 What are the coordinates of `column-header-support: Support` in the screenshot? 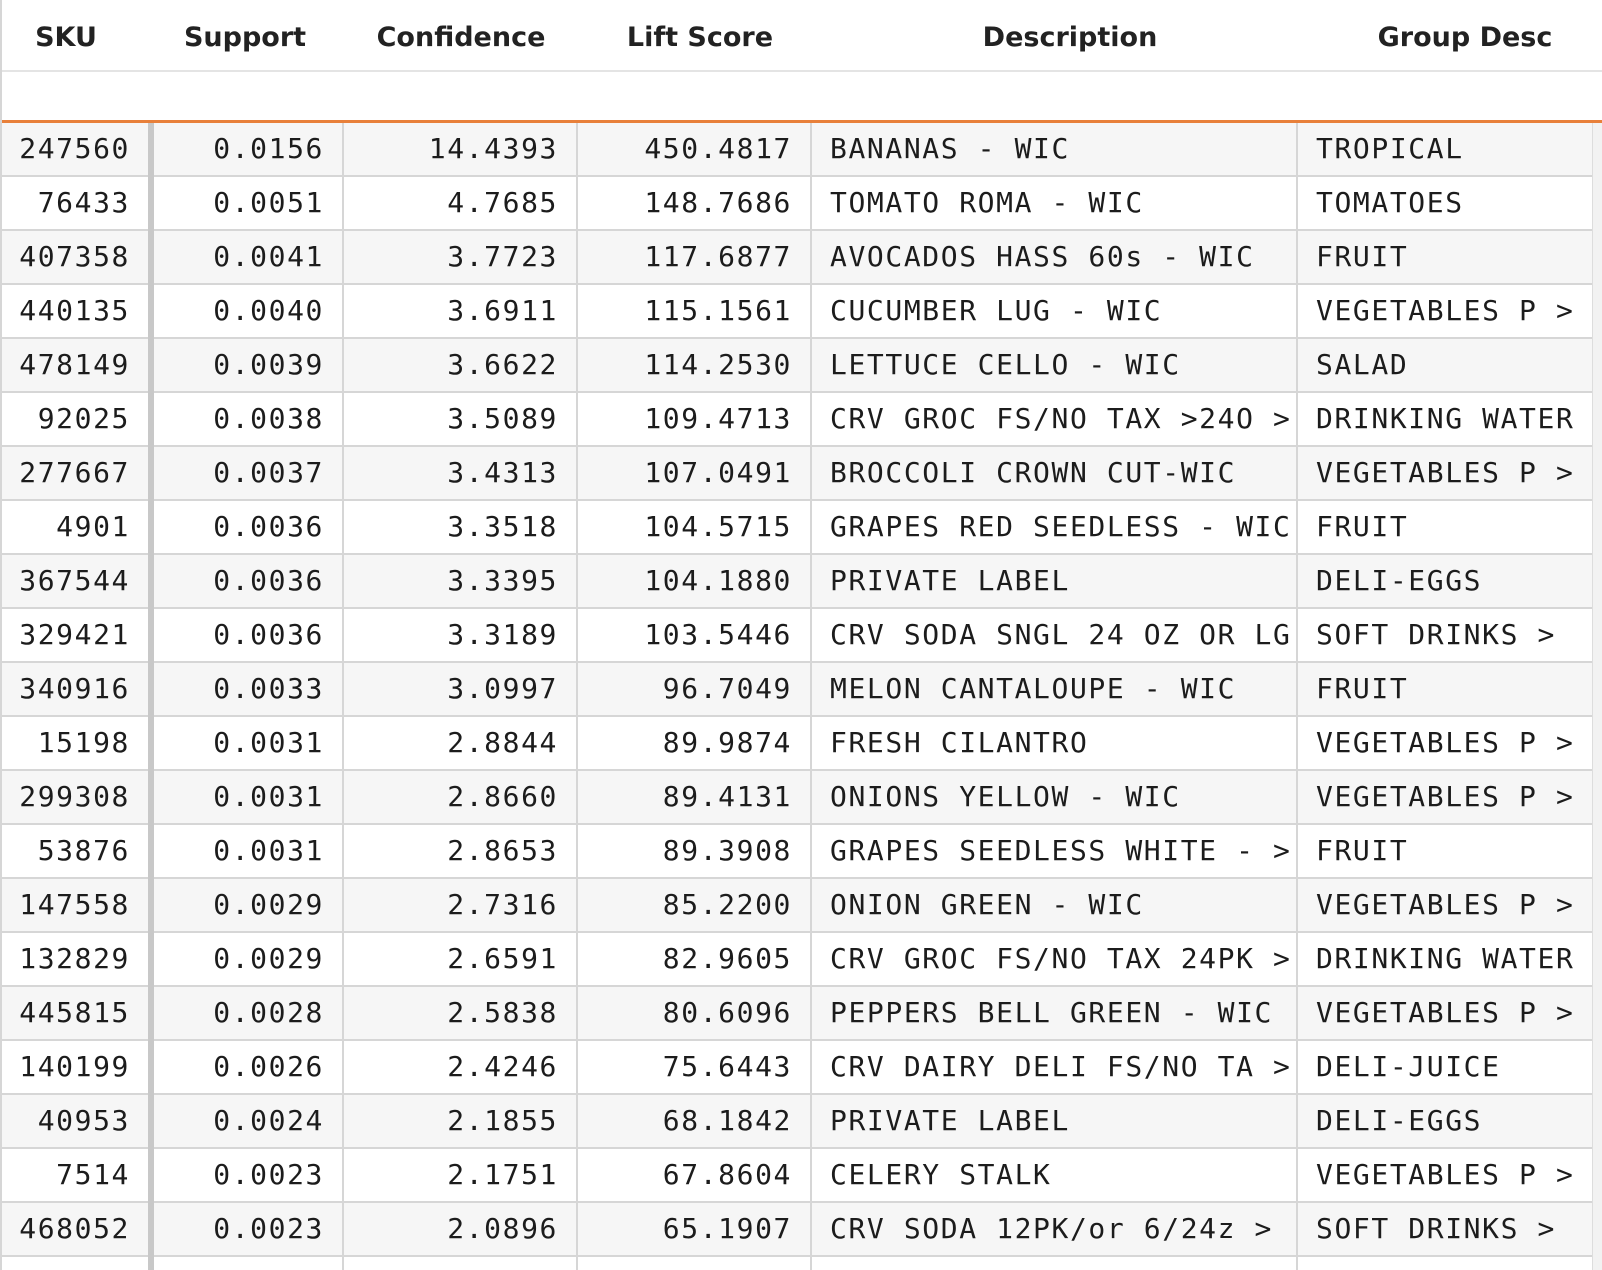 It's located at (245, 37).